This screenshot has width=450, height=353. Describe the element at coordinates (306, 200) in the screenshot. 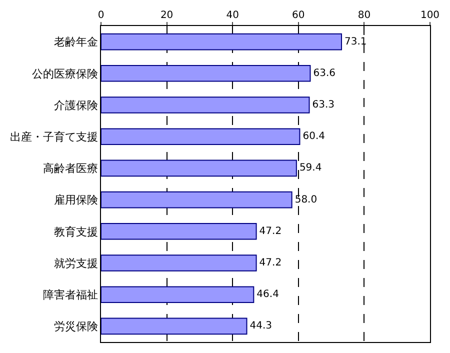

I see `data-label: 58.0` at that location.